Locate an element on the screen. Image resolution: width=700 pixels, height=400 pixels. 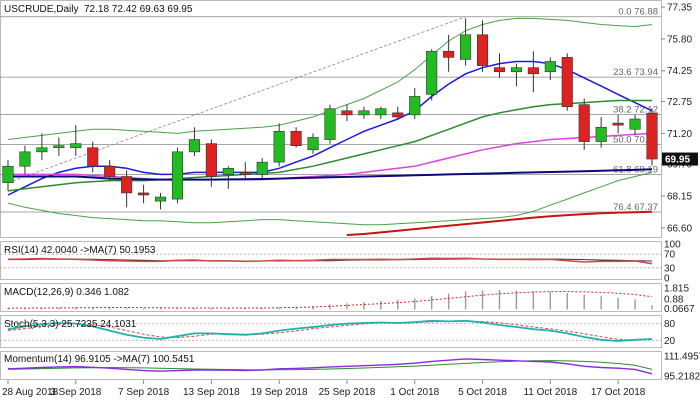
overlay-ma-navy is located at coordinates (330, 174).